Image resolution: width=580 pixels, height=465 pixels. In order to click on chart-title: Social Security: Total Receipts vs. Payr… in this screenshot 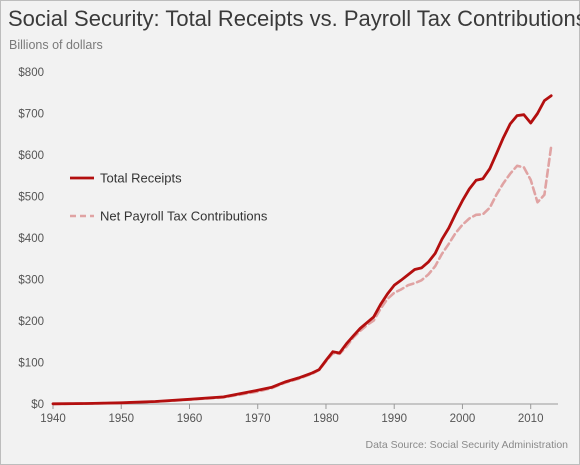, I will do `click(294, 18)`.